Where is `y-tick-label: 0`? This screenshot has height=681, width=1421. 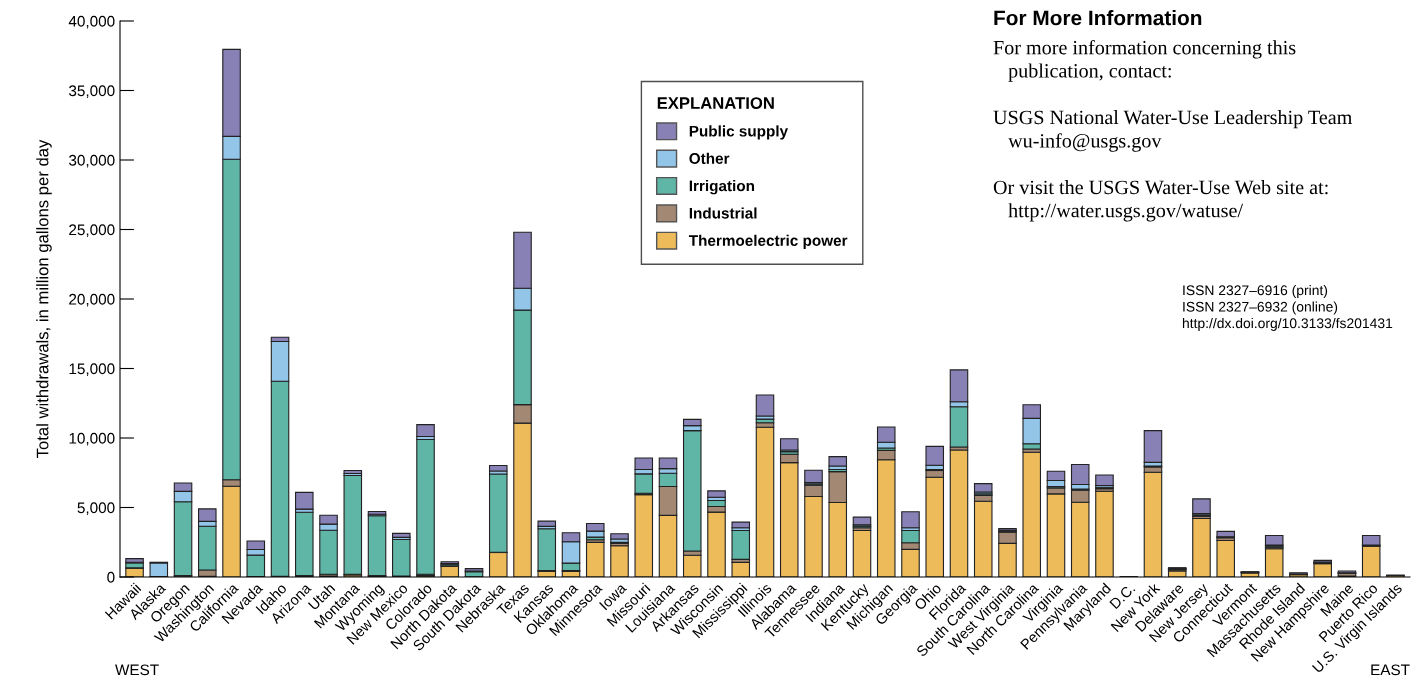
y-tick-label: 0 is located at coordinates (111, 577).